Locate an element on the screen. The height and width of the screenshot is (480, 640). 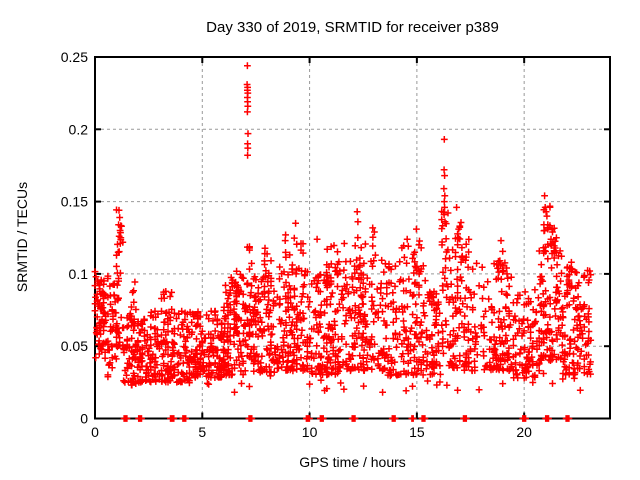
x-axis-label: GPS time / hours is located at coordinates (352, 462).